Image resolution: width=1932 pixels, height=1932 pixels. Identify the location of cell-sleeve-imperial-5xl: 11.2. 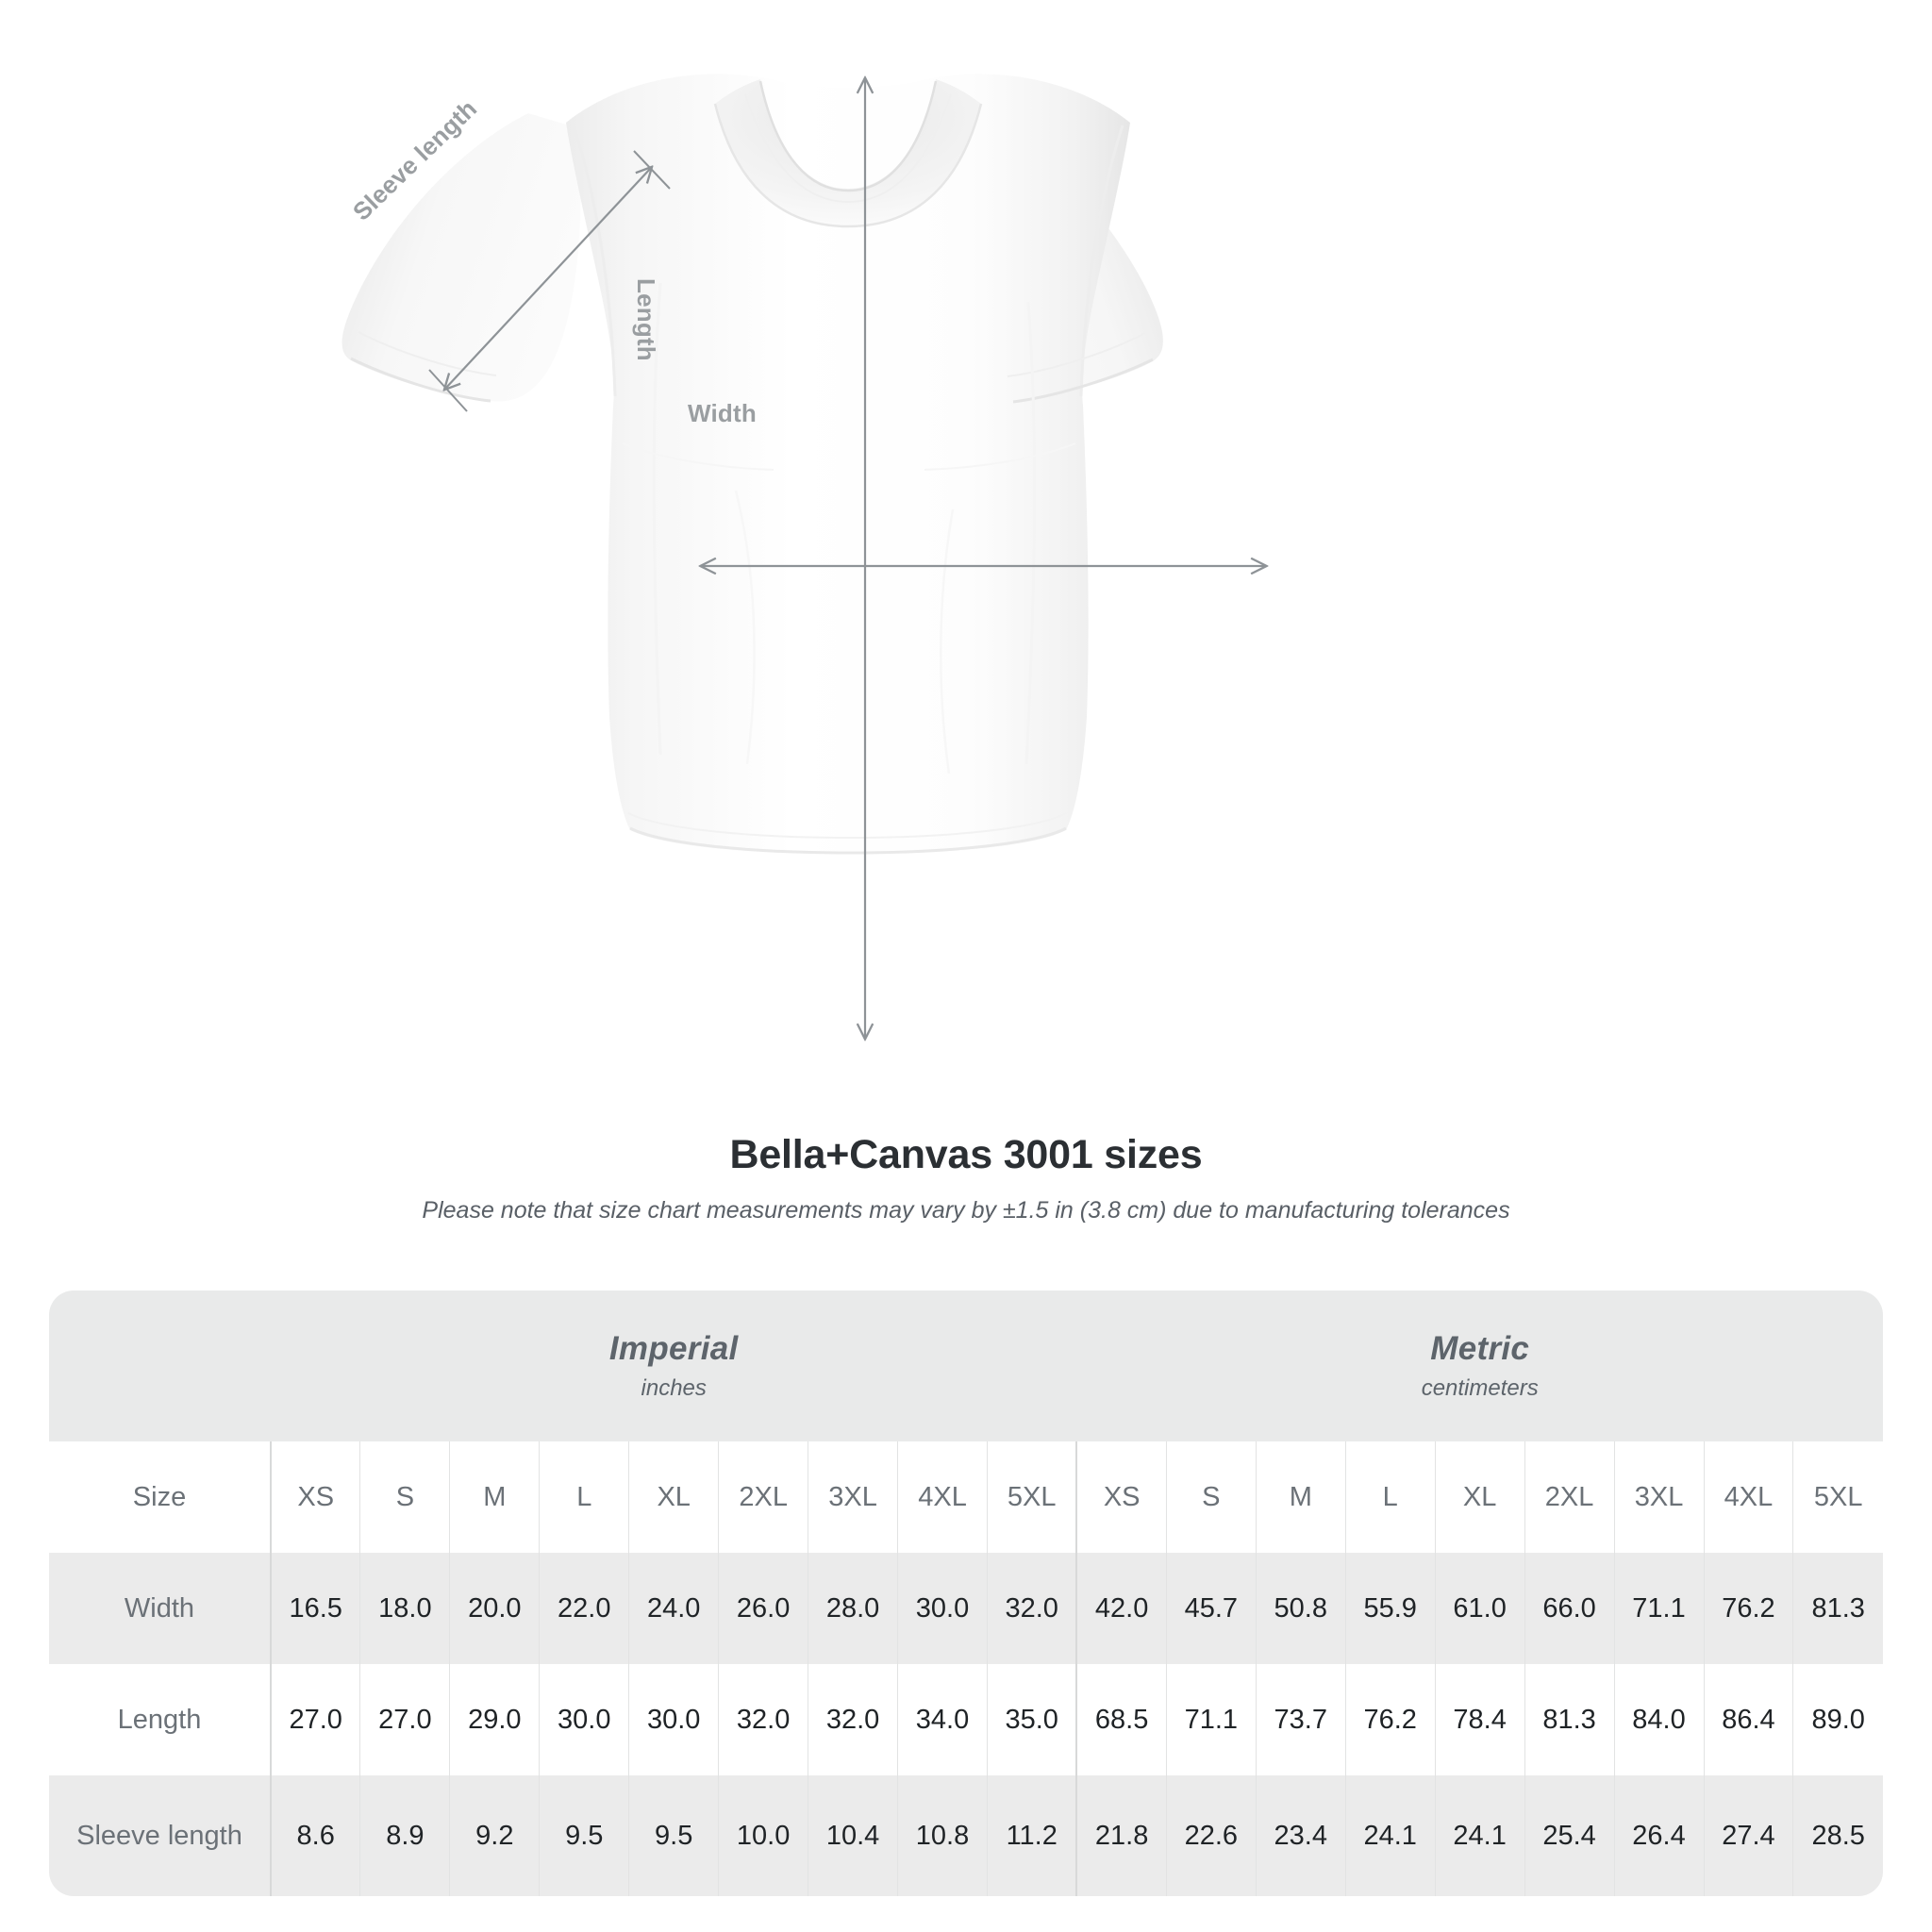
(1032, 1836).